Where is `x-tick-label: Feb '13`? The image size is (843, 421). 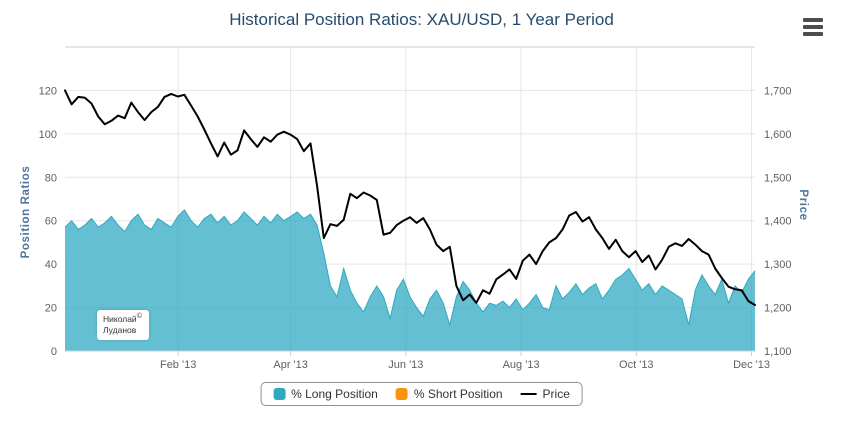 x-tick-label: Feb '13 is located at coordinates (178, 365).